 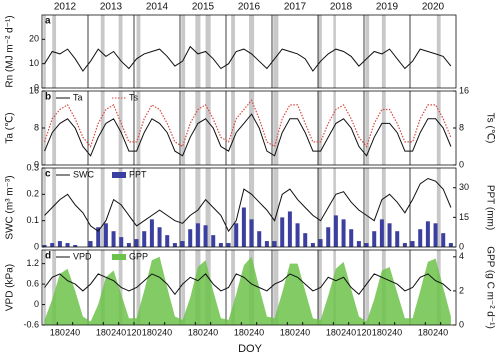 What do you see at coordinates (36, 127) in the screenshot?
I see `y-tick-label: 8` at bounding box center [36, 127].